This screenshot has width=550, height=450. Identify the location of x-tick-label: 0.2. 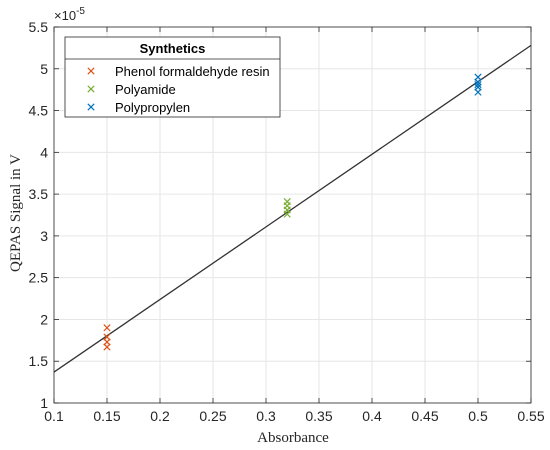
(160, 416).